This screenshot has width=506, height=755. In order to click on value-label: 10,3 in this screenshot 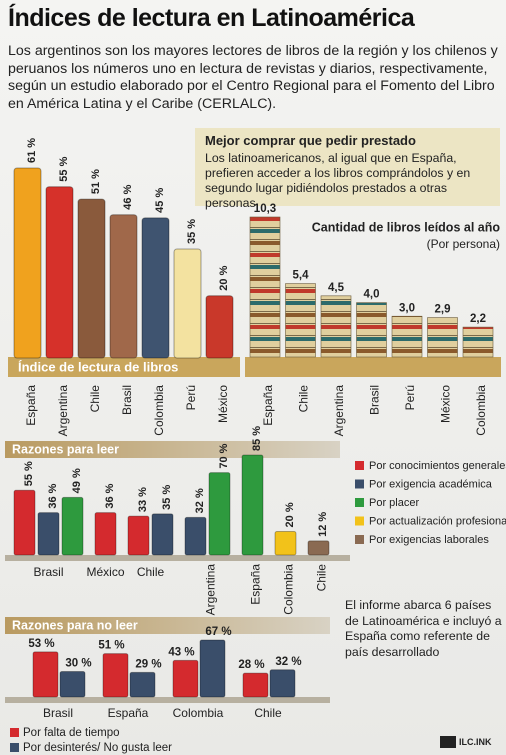, I will do `click(265, 209)`.